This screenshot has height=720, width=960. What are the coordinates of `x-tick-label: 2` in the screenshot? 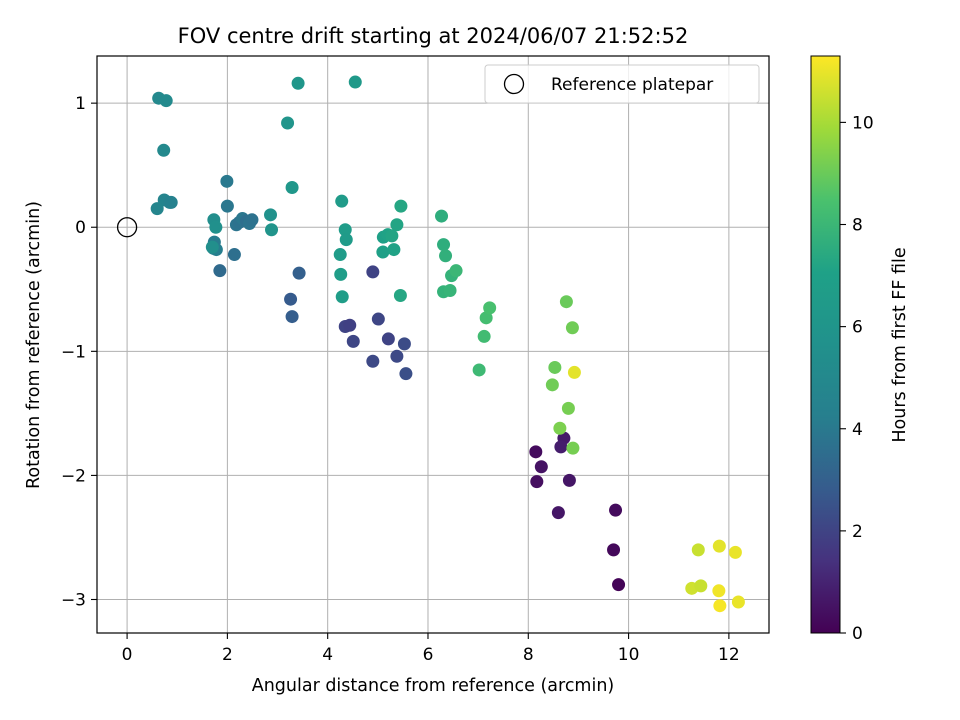 It's located at (227, 655).